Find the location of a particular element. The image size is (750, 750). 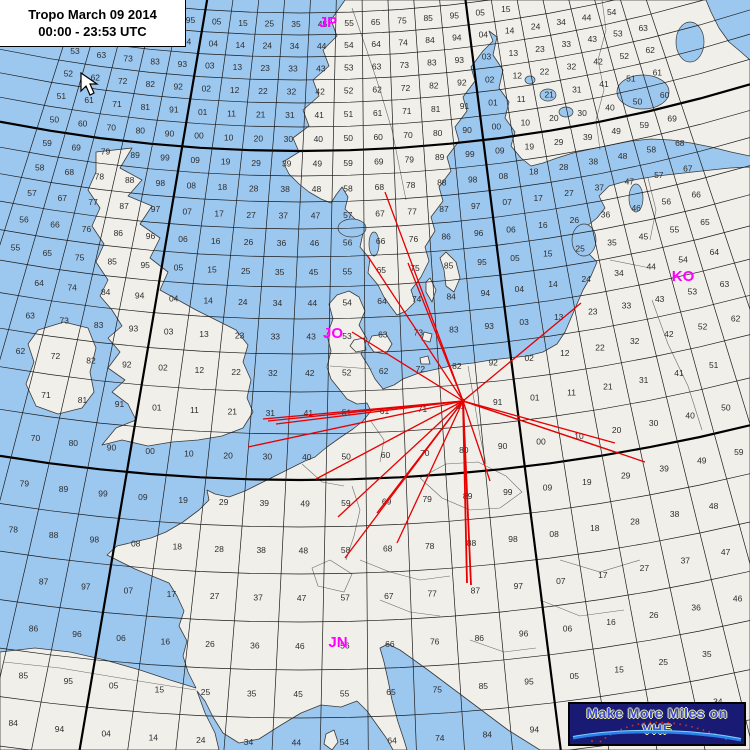

logo-horizon-art is located at coordinates (657, 732).